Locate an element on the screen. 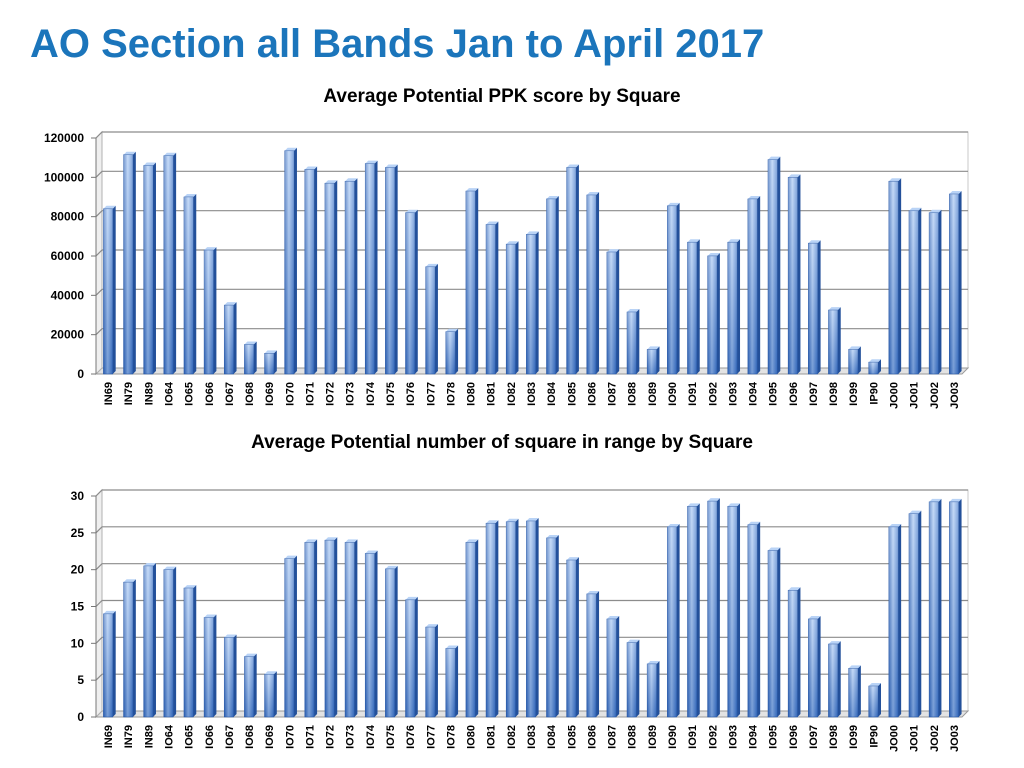 This screenshot has height=768, width=1024. x-tick-label: IO70 is located at coordinates (290, 394).